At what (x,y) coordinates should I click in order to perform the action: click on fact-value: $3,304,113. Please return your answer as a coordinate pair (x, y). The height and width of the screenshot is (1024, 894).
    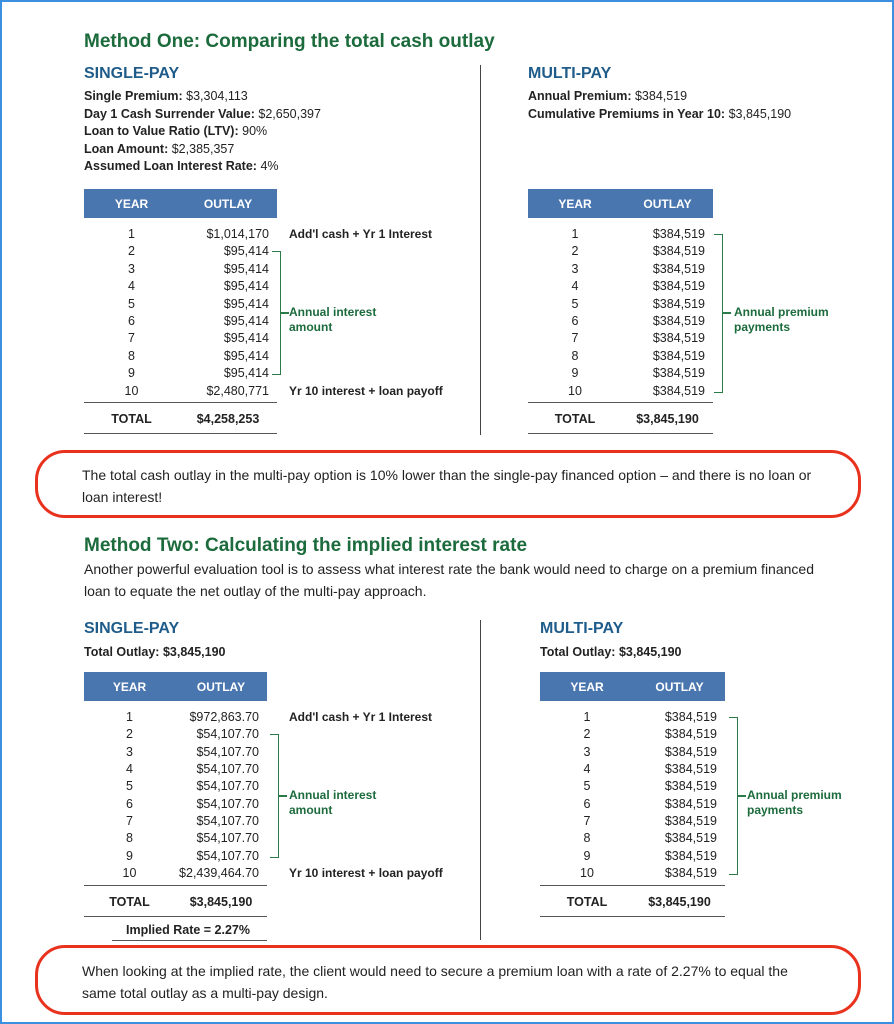
    Looking at the image, I should click on (217, 96).